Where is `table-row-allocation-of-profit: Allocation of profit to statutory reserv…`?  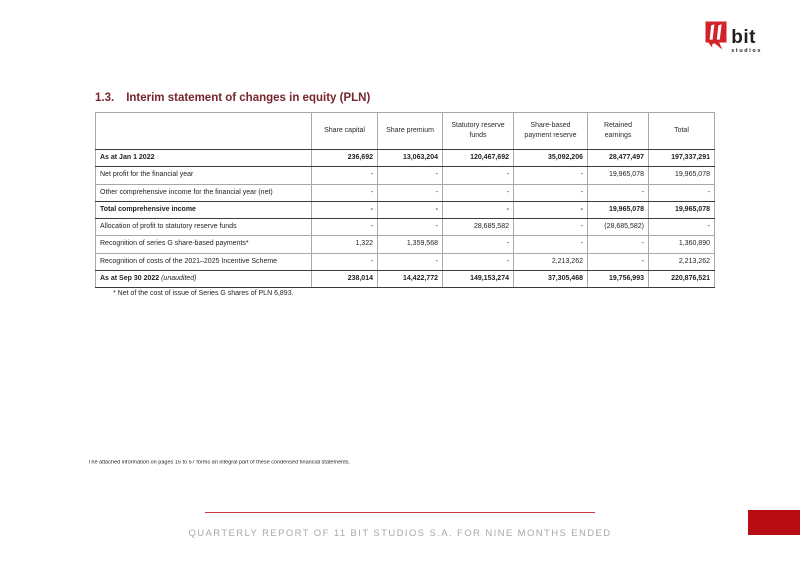
table-row-allocation-of-profit: Allocation of profit to statutory reserv… is located at coordinates (405, 227).